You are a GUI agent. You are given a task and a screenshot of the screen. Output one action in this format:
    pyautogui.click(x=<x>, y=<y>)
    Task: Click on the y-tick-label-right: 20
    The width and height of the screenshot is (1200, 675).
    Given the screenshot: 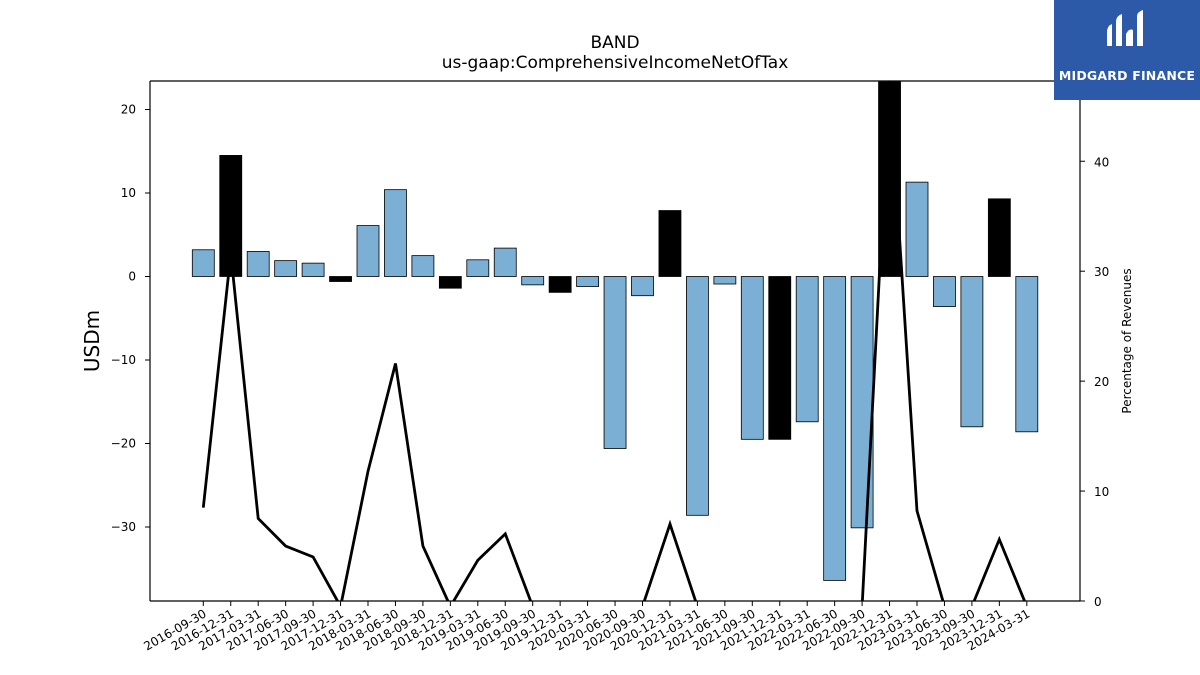 What is the action you would take?
    pyautogui.click(x=1101, y=382)
    